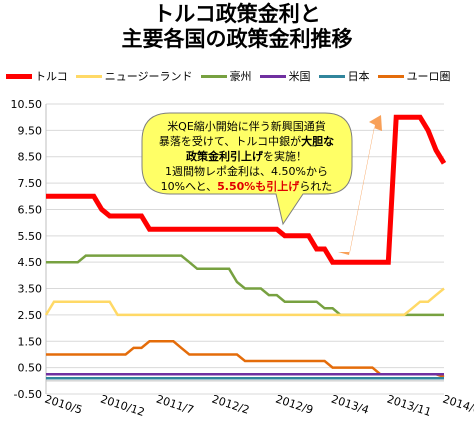  I want to click on y-tick-label: -0.50, so click(28, 394).